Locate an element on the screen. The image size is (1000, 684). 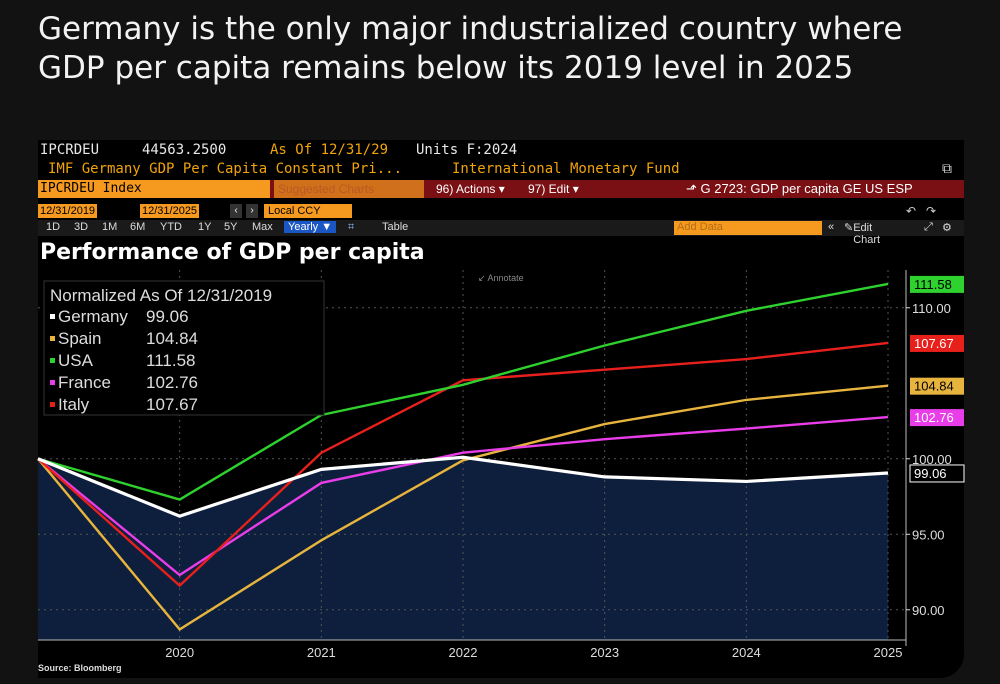
legend-swatch-spain is located at coordinates (52, 338).